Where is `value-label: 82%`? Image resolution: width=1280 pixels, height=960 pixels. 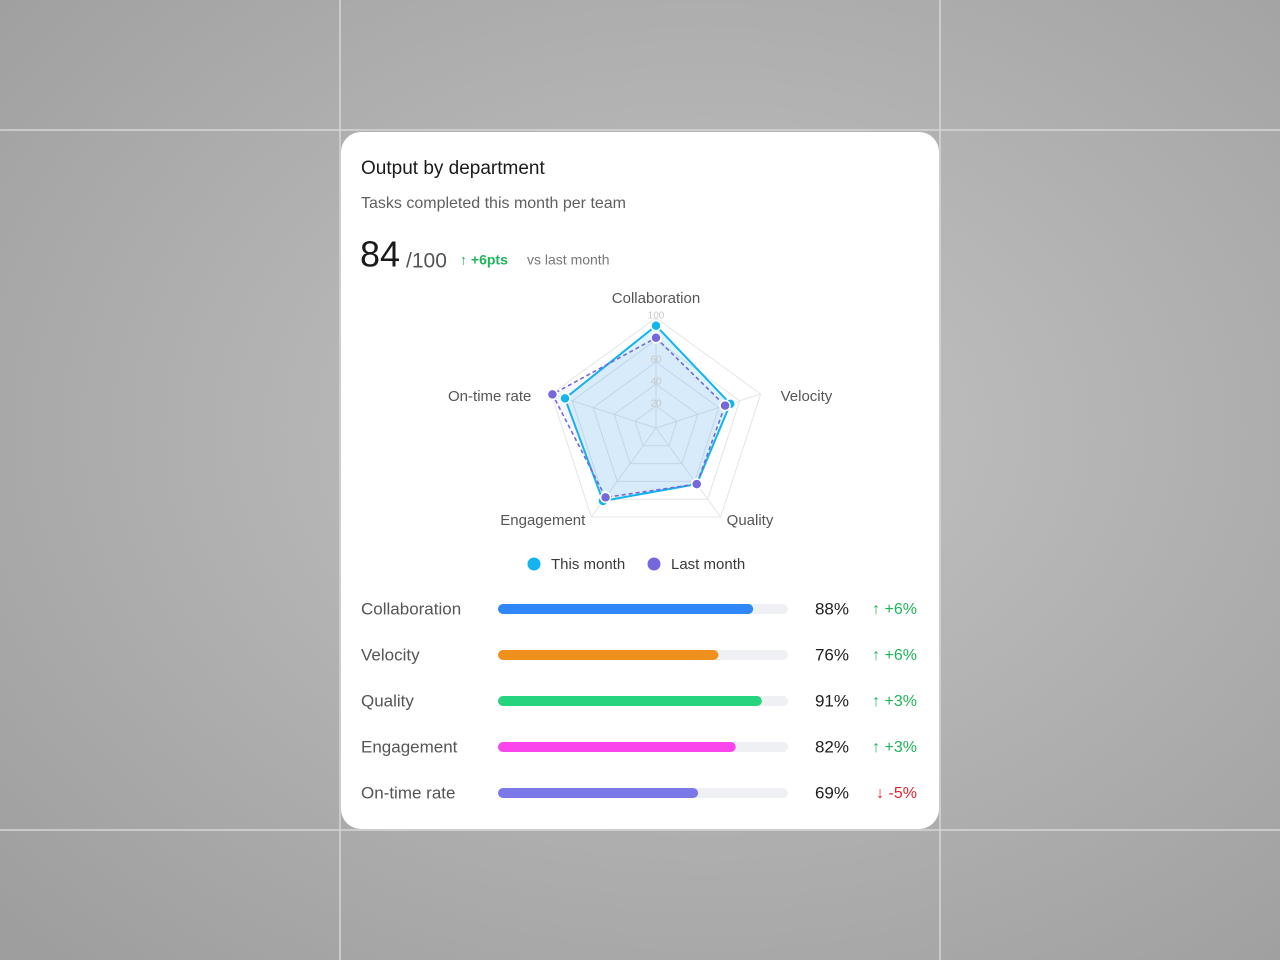
value-label: 82% is located at coordinates (832, 746).